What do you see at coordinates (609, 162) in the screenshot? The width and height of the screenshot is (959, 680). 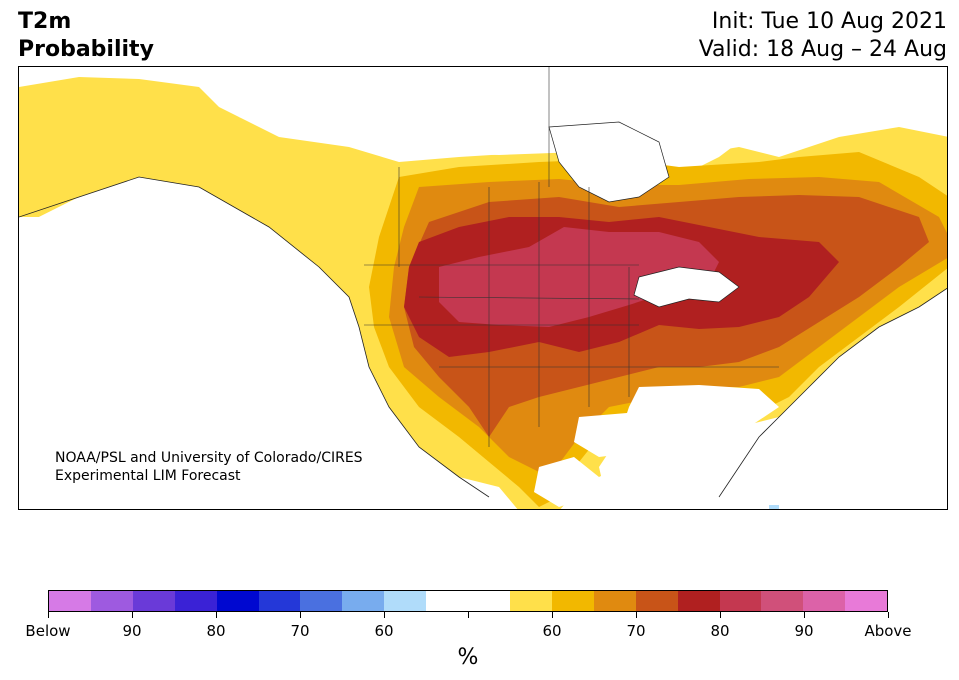 I see `hudson-bay` at bounding box center [609, 162].